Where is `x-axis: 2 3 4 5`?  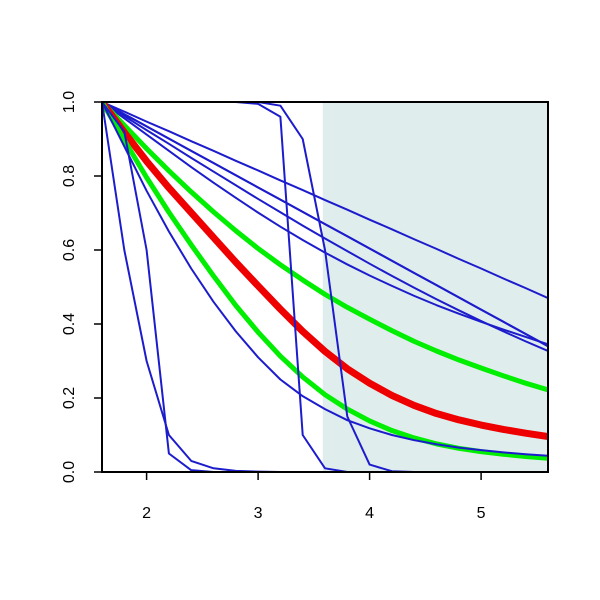 x-axis: 2 3 4 5 is located at coordinates (314, 497).